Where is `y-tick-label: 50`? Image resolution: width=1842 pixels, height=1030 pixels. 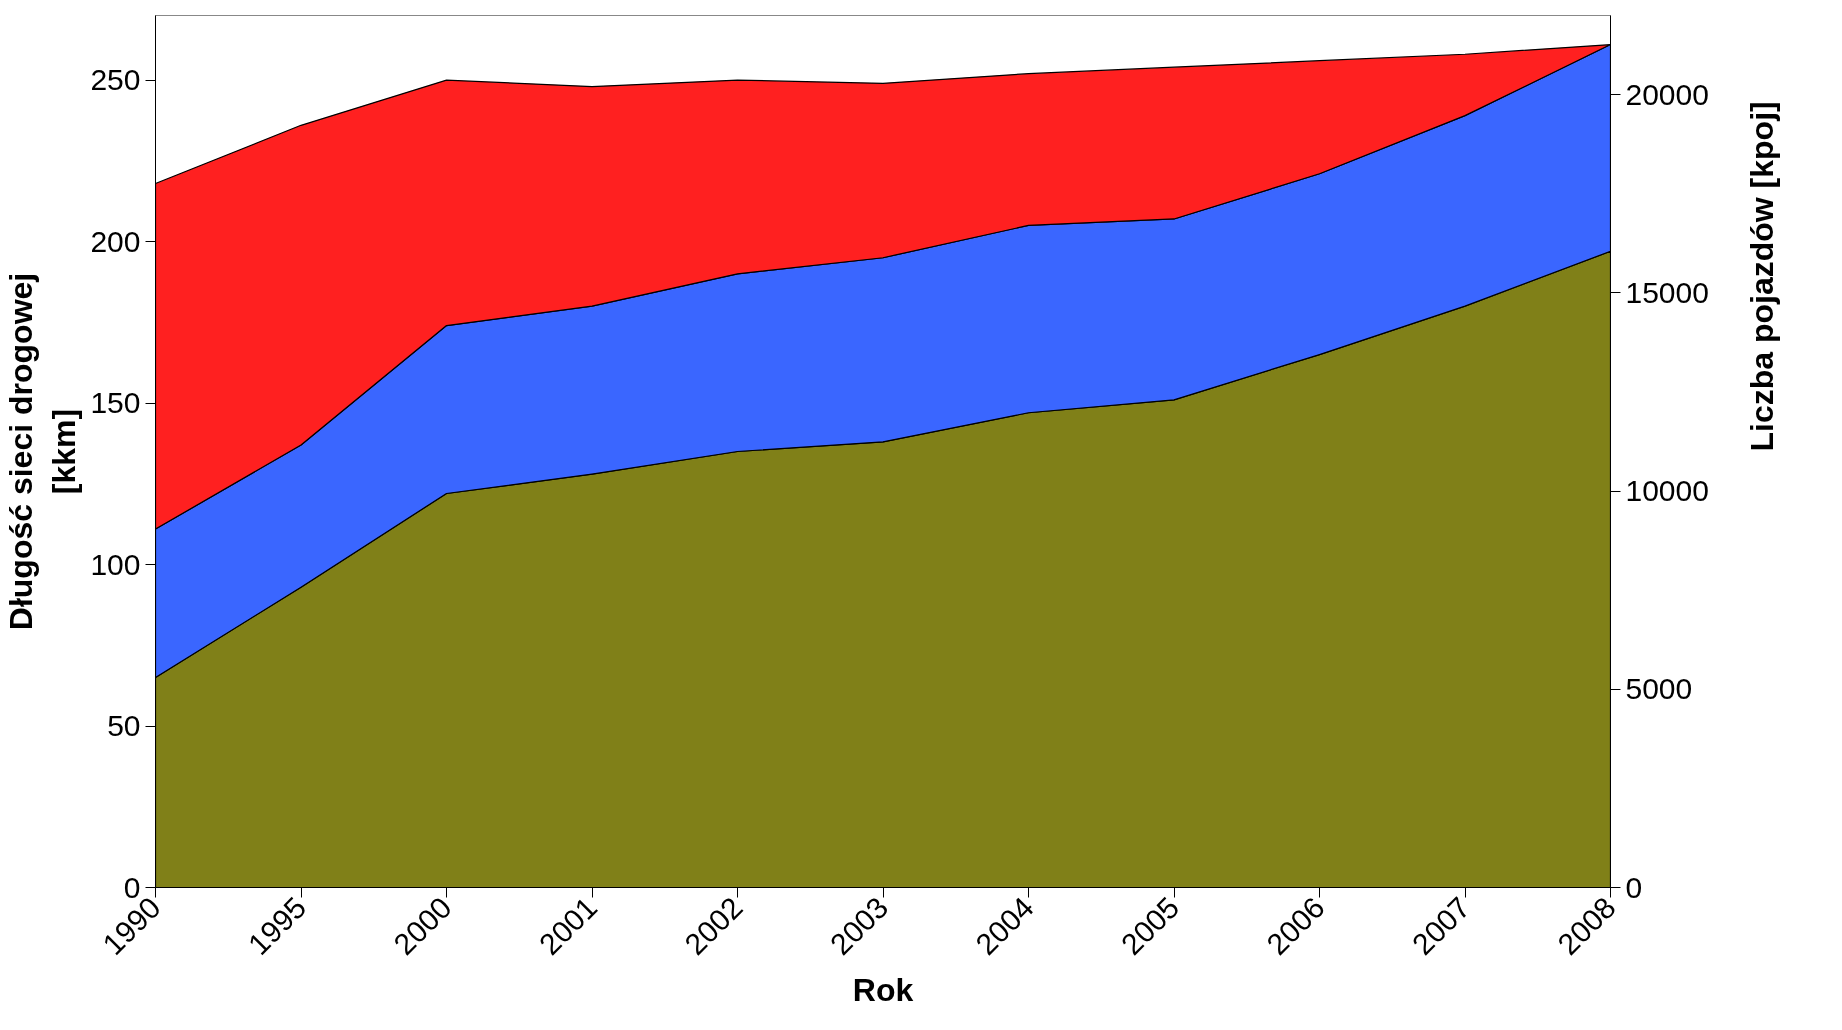 y-tick-label: 50 is located at coordinates (124, 726).